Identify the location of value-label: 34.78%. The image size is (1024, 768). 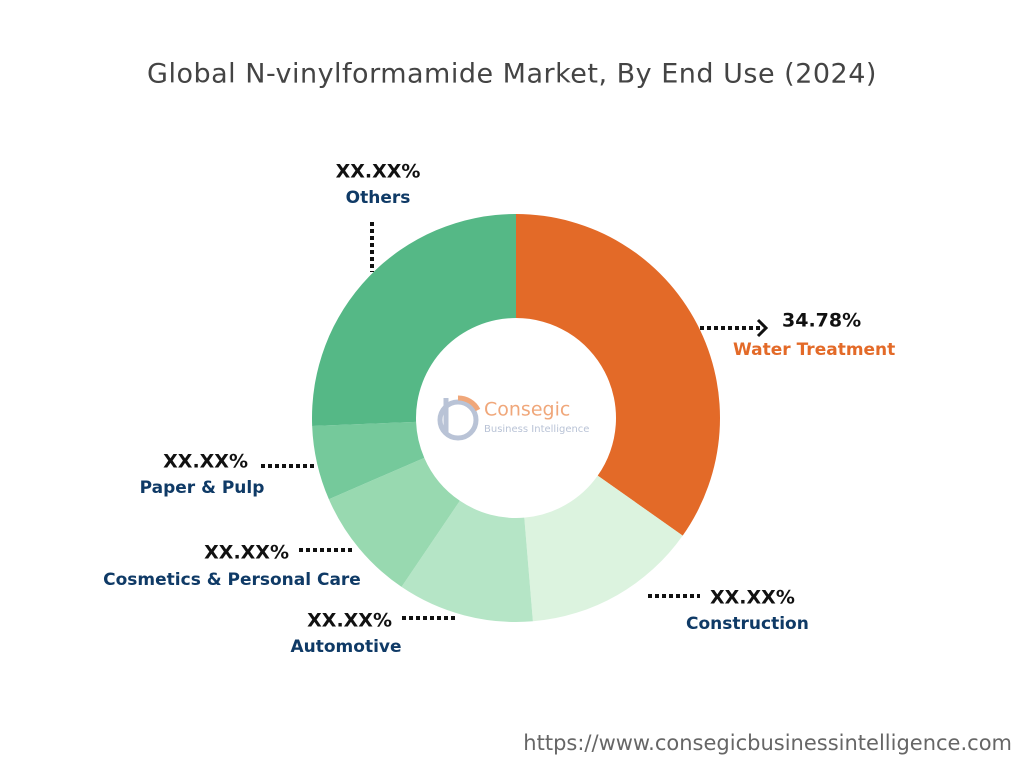
(821, 321).